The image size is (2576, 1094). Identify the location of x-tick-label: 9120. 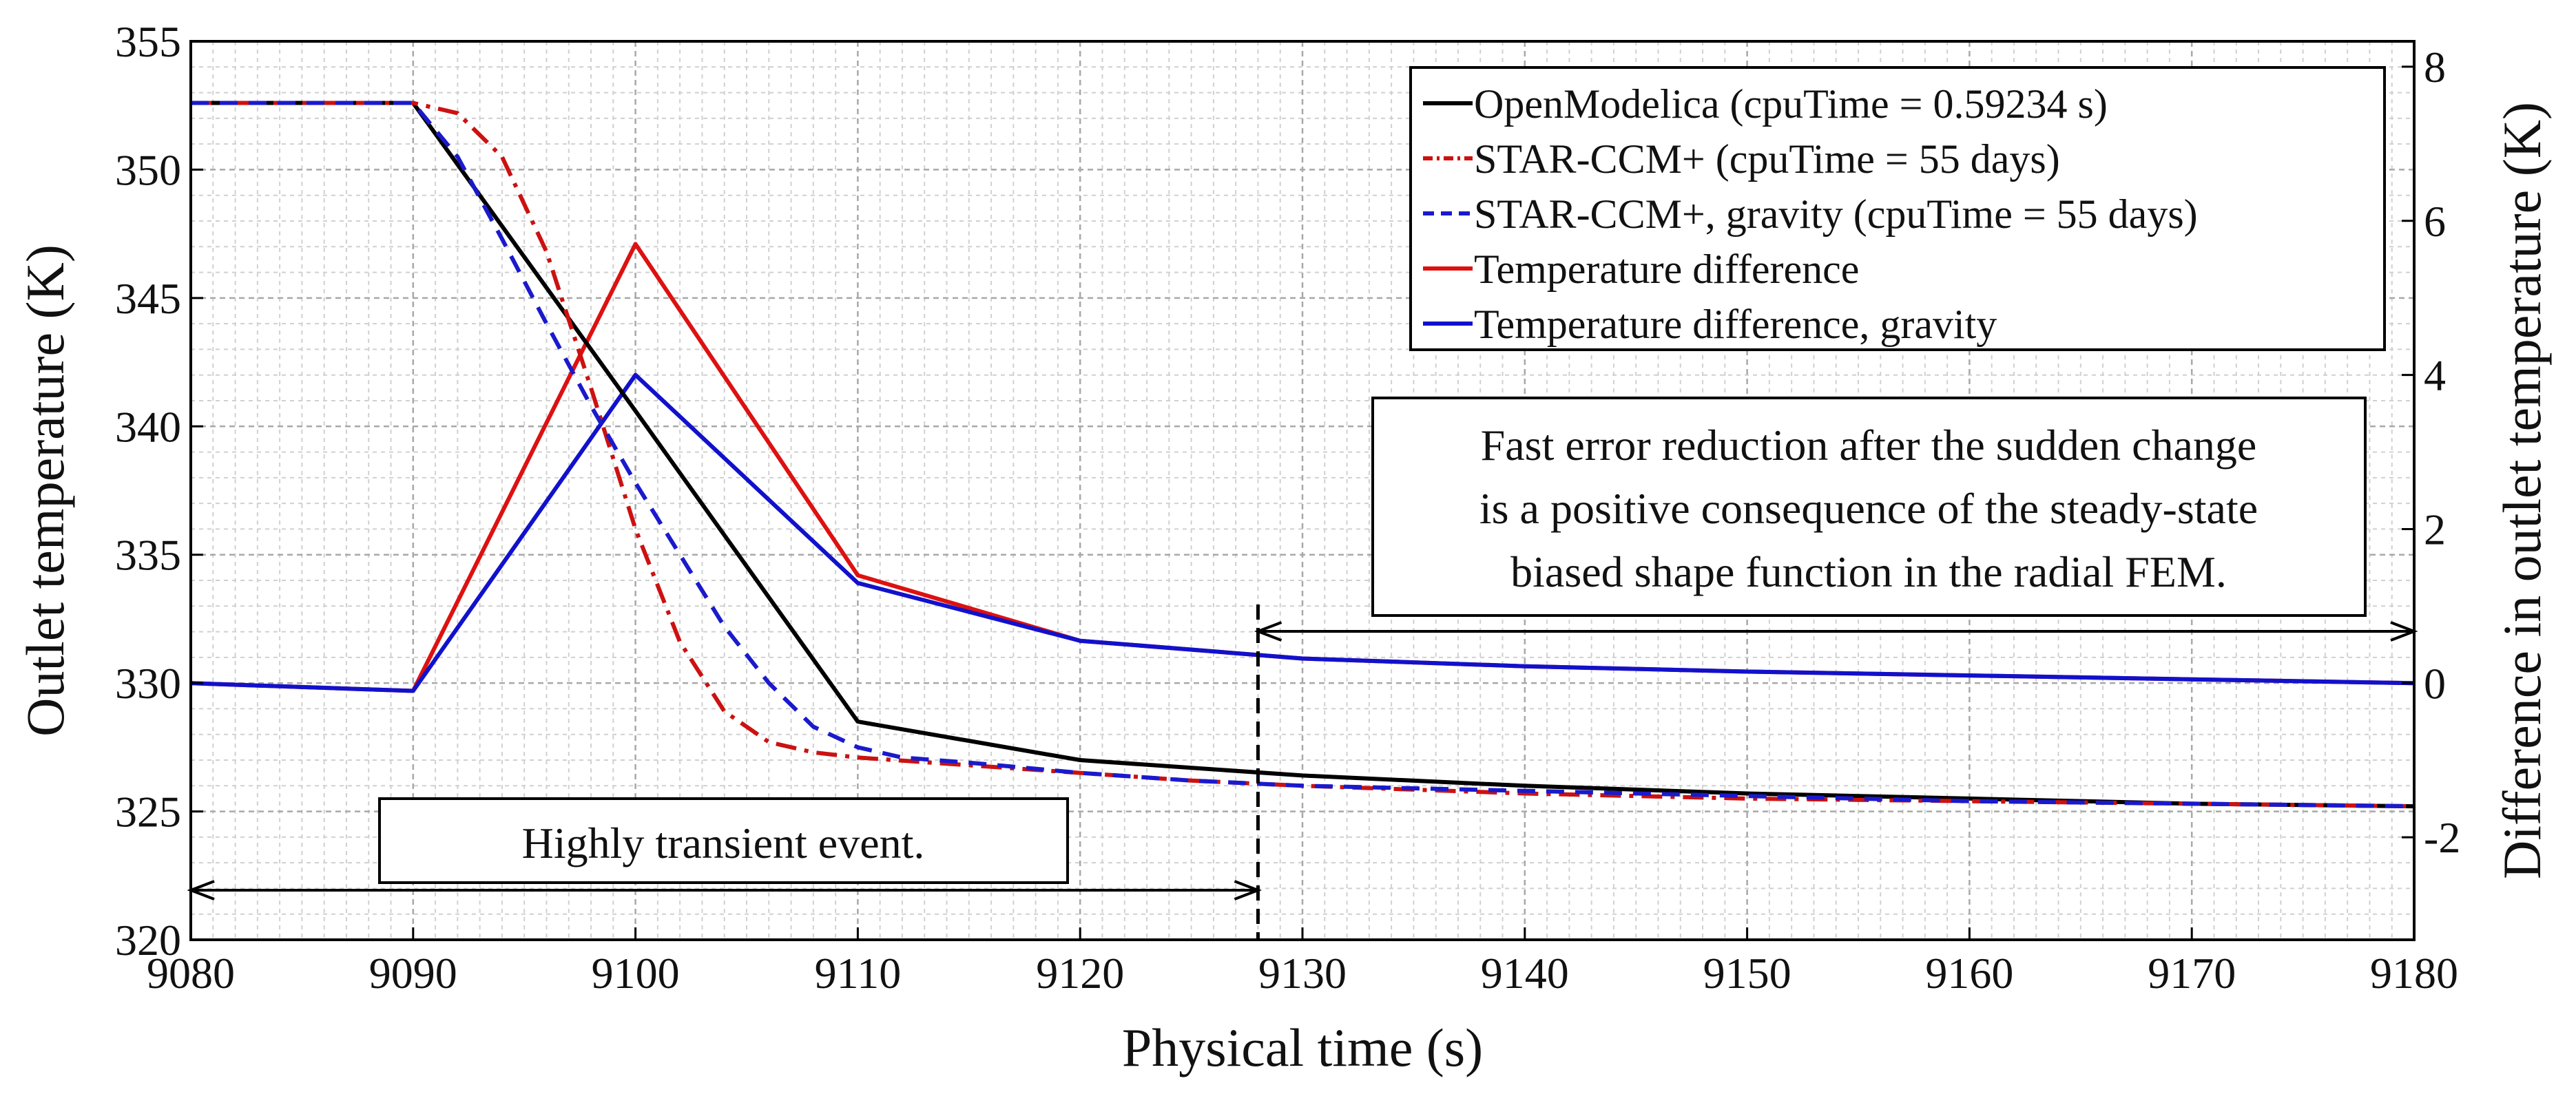
(1080, 973).